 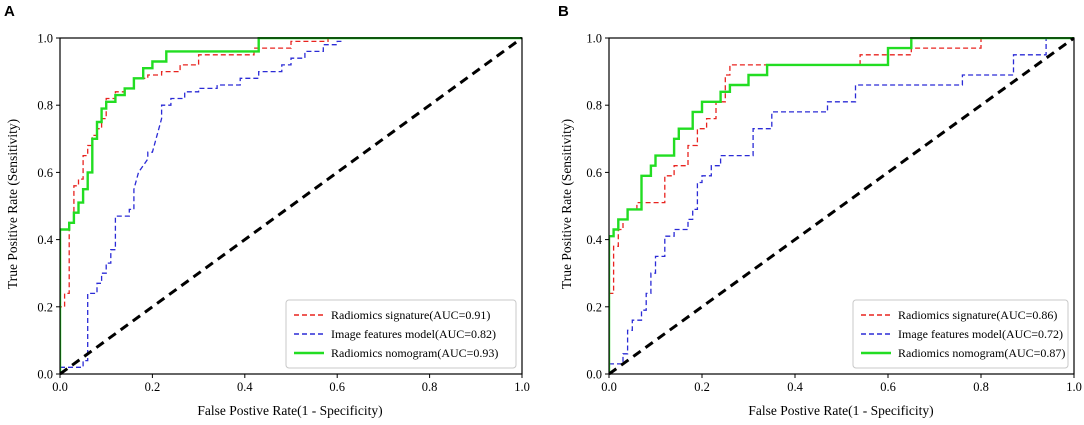 What do you see at coordinates (981, 387) in the screenshot?
I see `panel-b-x-tick-label: 0.8` at bounding box center [981, 387].